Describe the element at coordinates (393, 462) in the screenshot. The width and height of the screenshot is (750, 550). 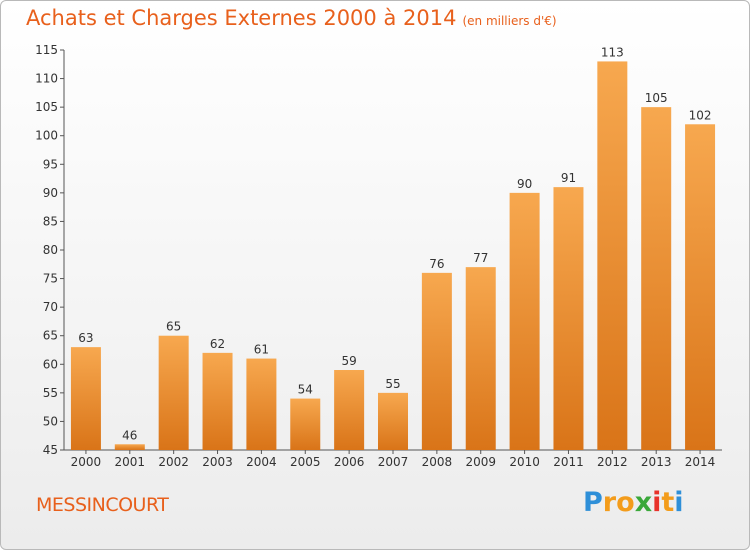
I see `x-tick-label: 2007` at that location.